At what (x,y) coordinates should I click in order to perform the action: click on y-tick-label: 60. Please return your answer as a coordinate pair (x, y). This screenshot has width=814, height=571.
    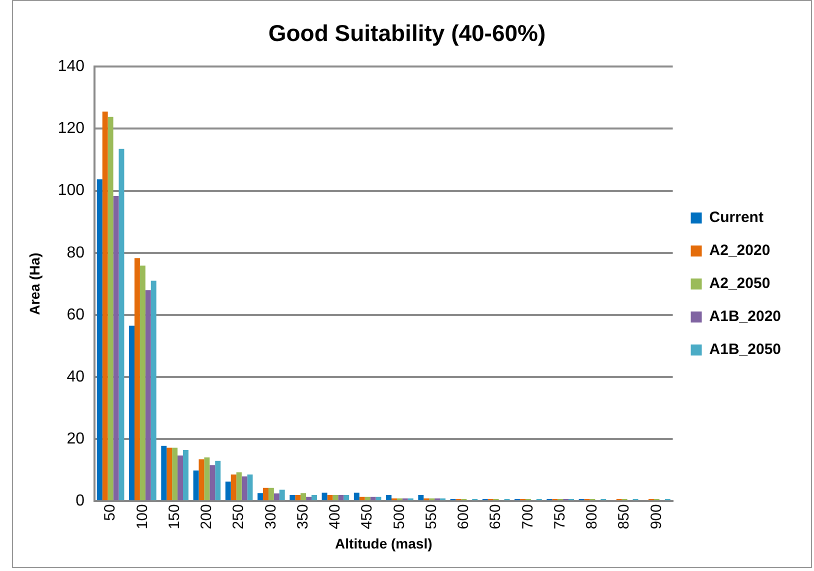
    Looking at the image, I should click on (75, 315).